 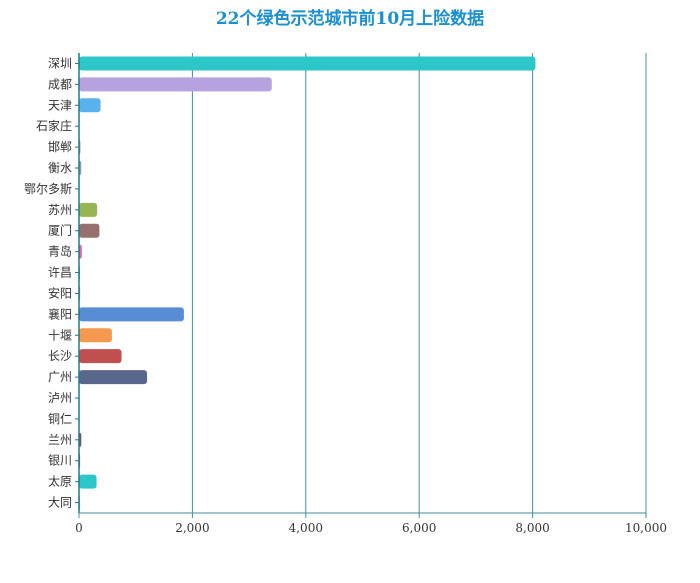 I want to click on x-tick-label: 4,000, so click(x=306, y=528).